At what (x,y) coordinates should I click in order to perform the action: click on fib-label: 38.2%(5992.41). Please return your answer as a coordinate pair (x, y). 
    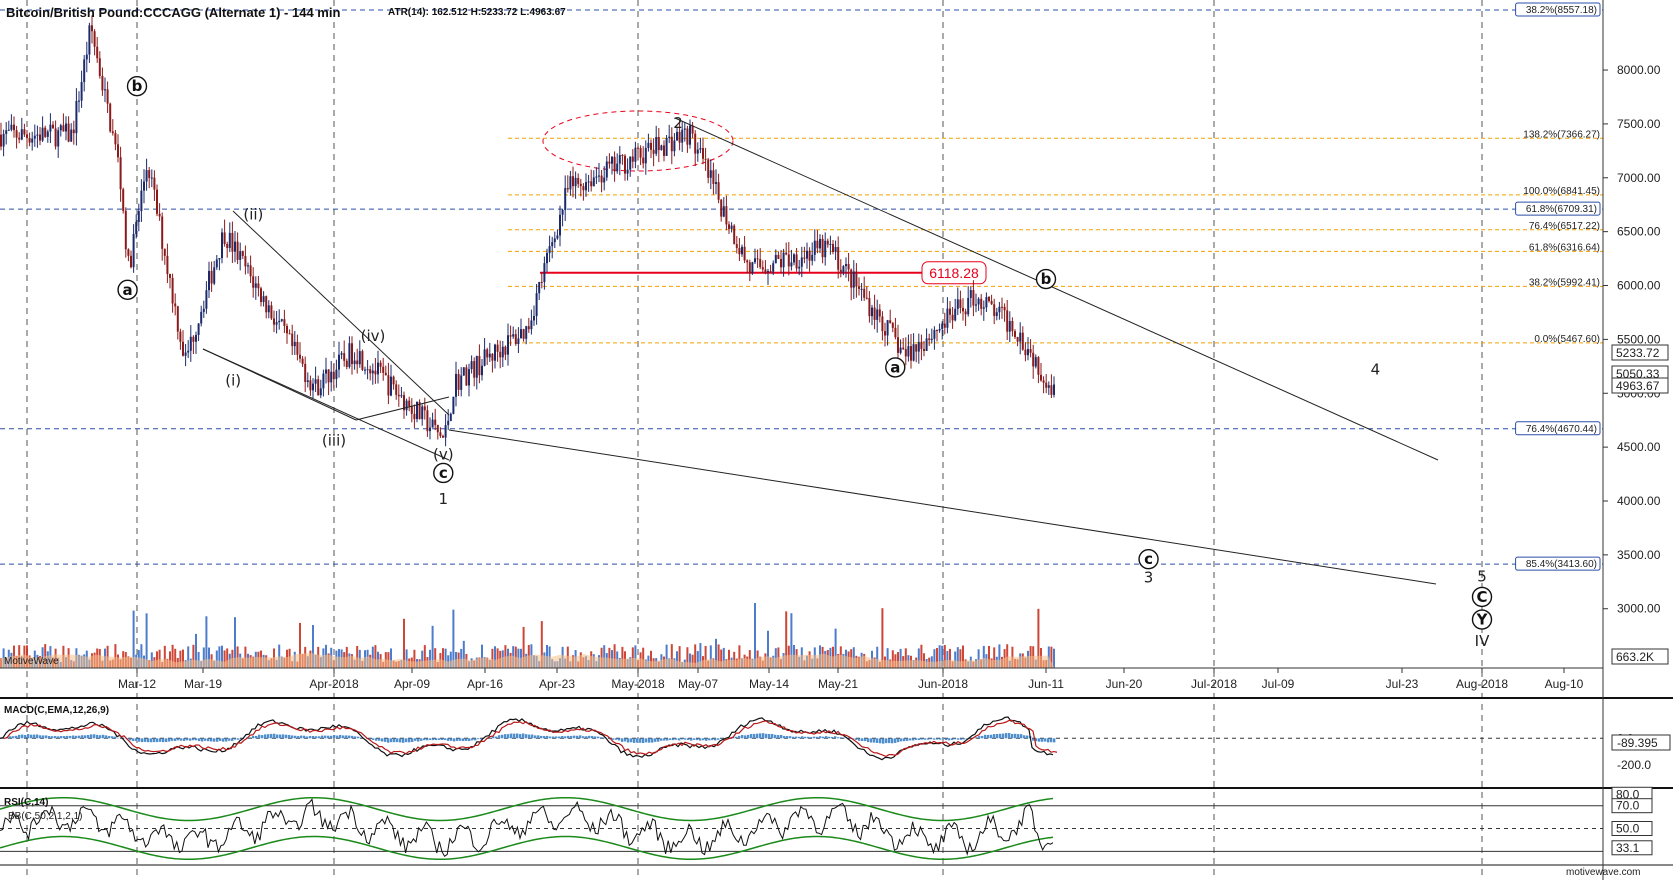
    Looking at the image, I should click on (1564, 282).